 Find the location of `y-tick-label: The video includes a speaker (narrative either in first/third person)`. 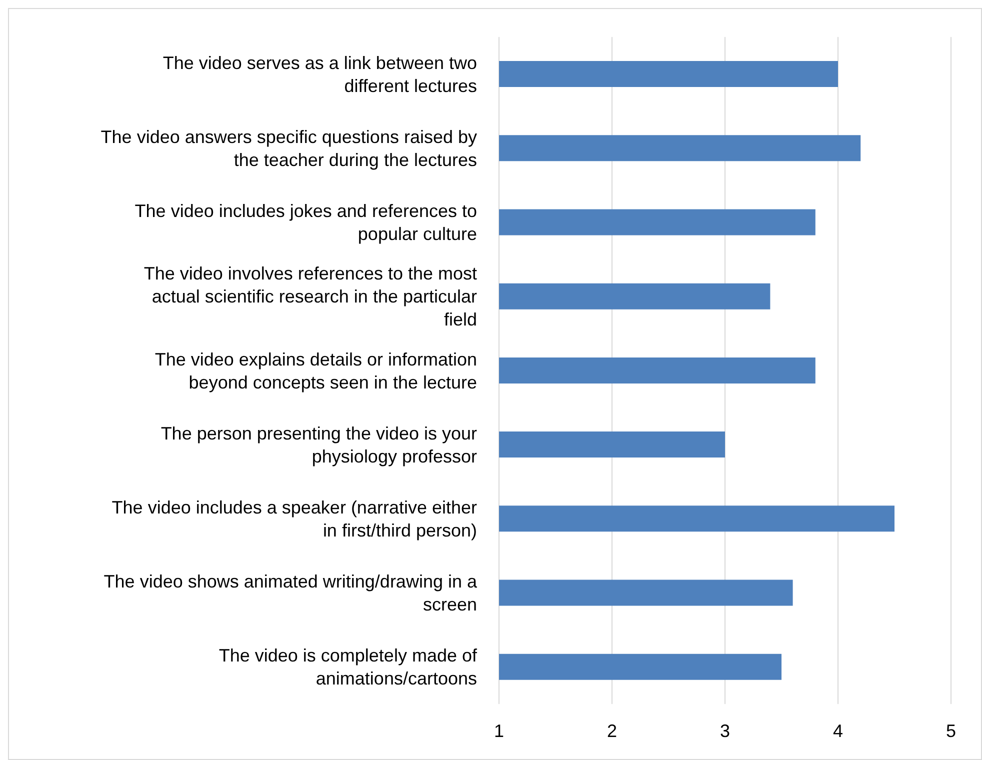

y-tick-label: The video includes a speaker (narrative either in first/third person) is located at coordinates (294, 519).